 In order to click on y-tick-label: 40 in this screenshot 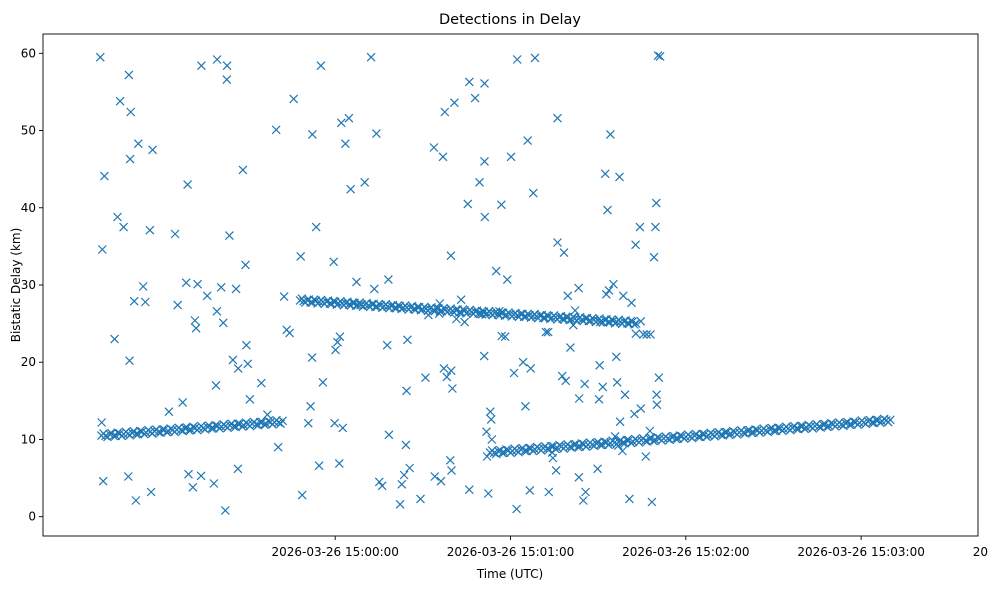, I will do `click(28, 208)`.